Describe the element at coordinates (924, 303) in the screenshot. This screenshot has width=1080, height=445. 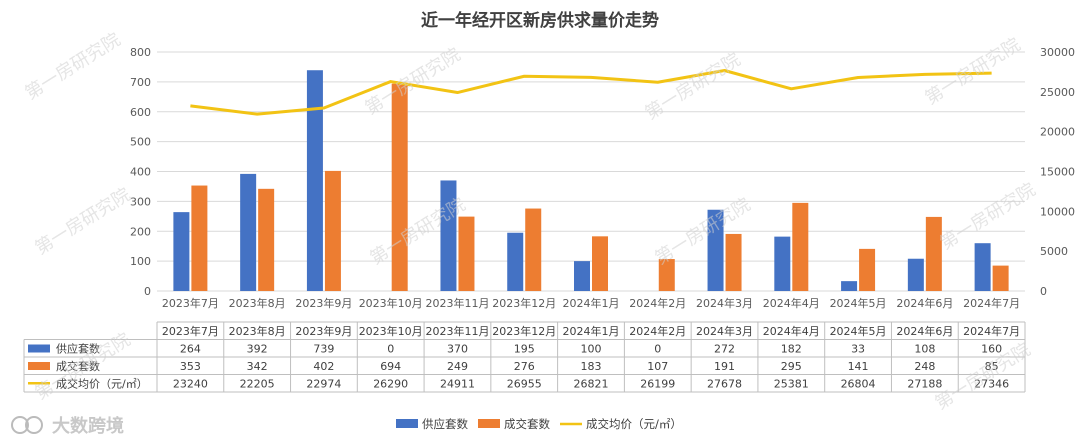
I see `x-tick-label: 2024年6月` at that location.